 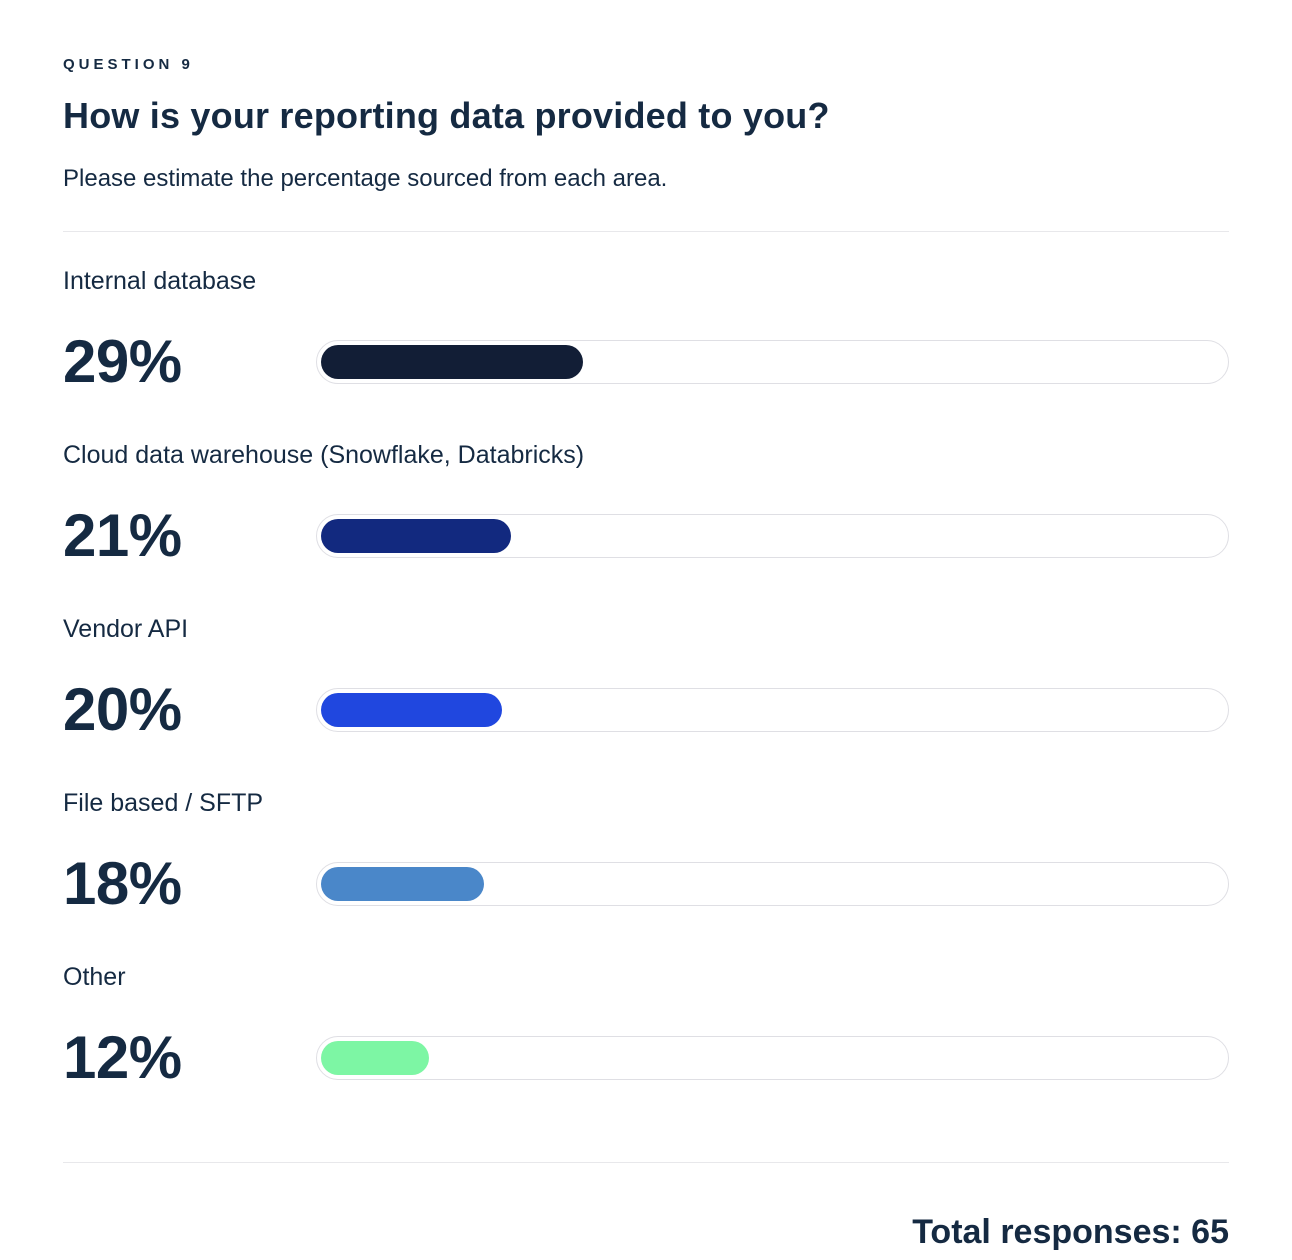 What do you see at coordinates (122, 535) in the screenshot?
I see `percent-value: 21%` at bounding box center [122, 535].